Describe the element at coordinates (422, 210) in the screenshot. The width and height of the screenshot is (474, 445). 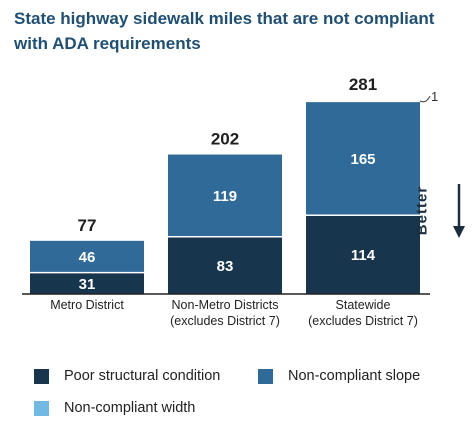
I see `better-label: Better` at that location.